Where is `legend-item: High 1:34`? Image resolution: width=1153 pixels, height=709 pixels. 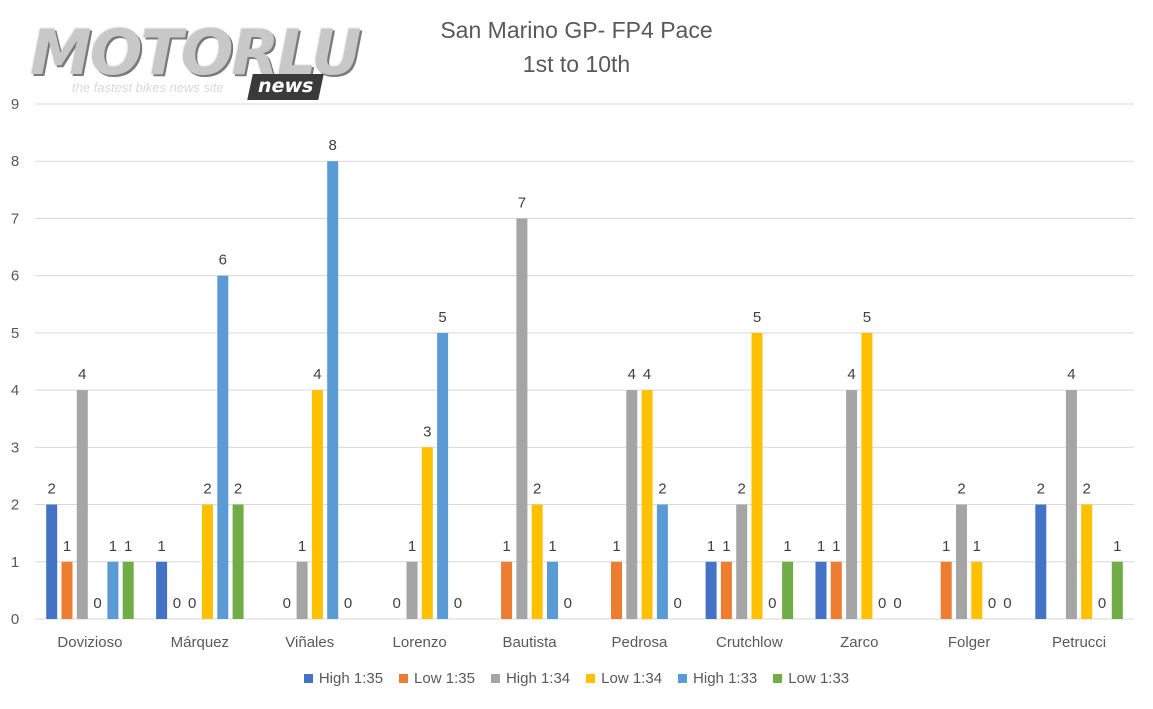 legend-item: High 1:34 is located at coordinates (530, 678).